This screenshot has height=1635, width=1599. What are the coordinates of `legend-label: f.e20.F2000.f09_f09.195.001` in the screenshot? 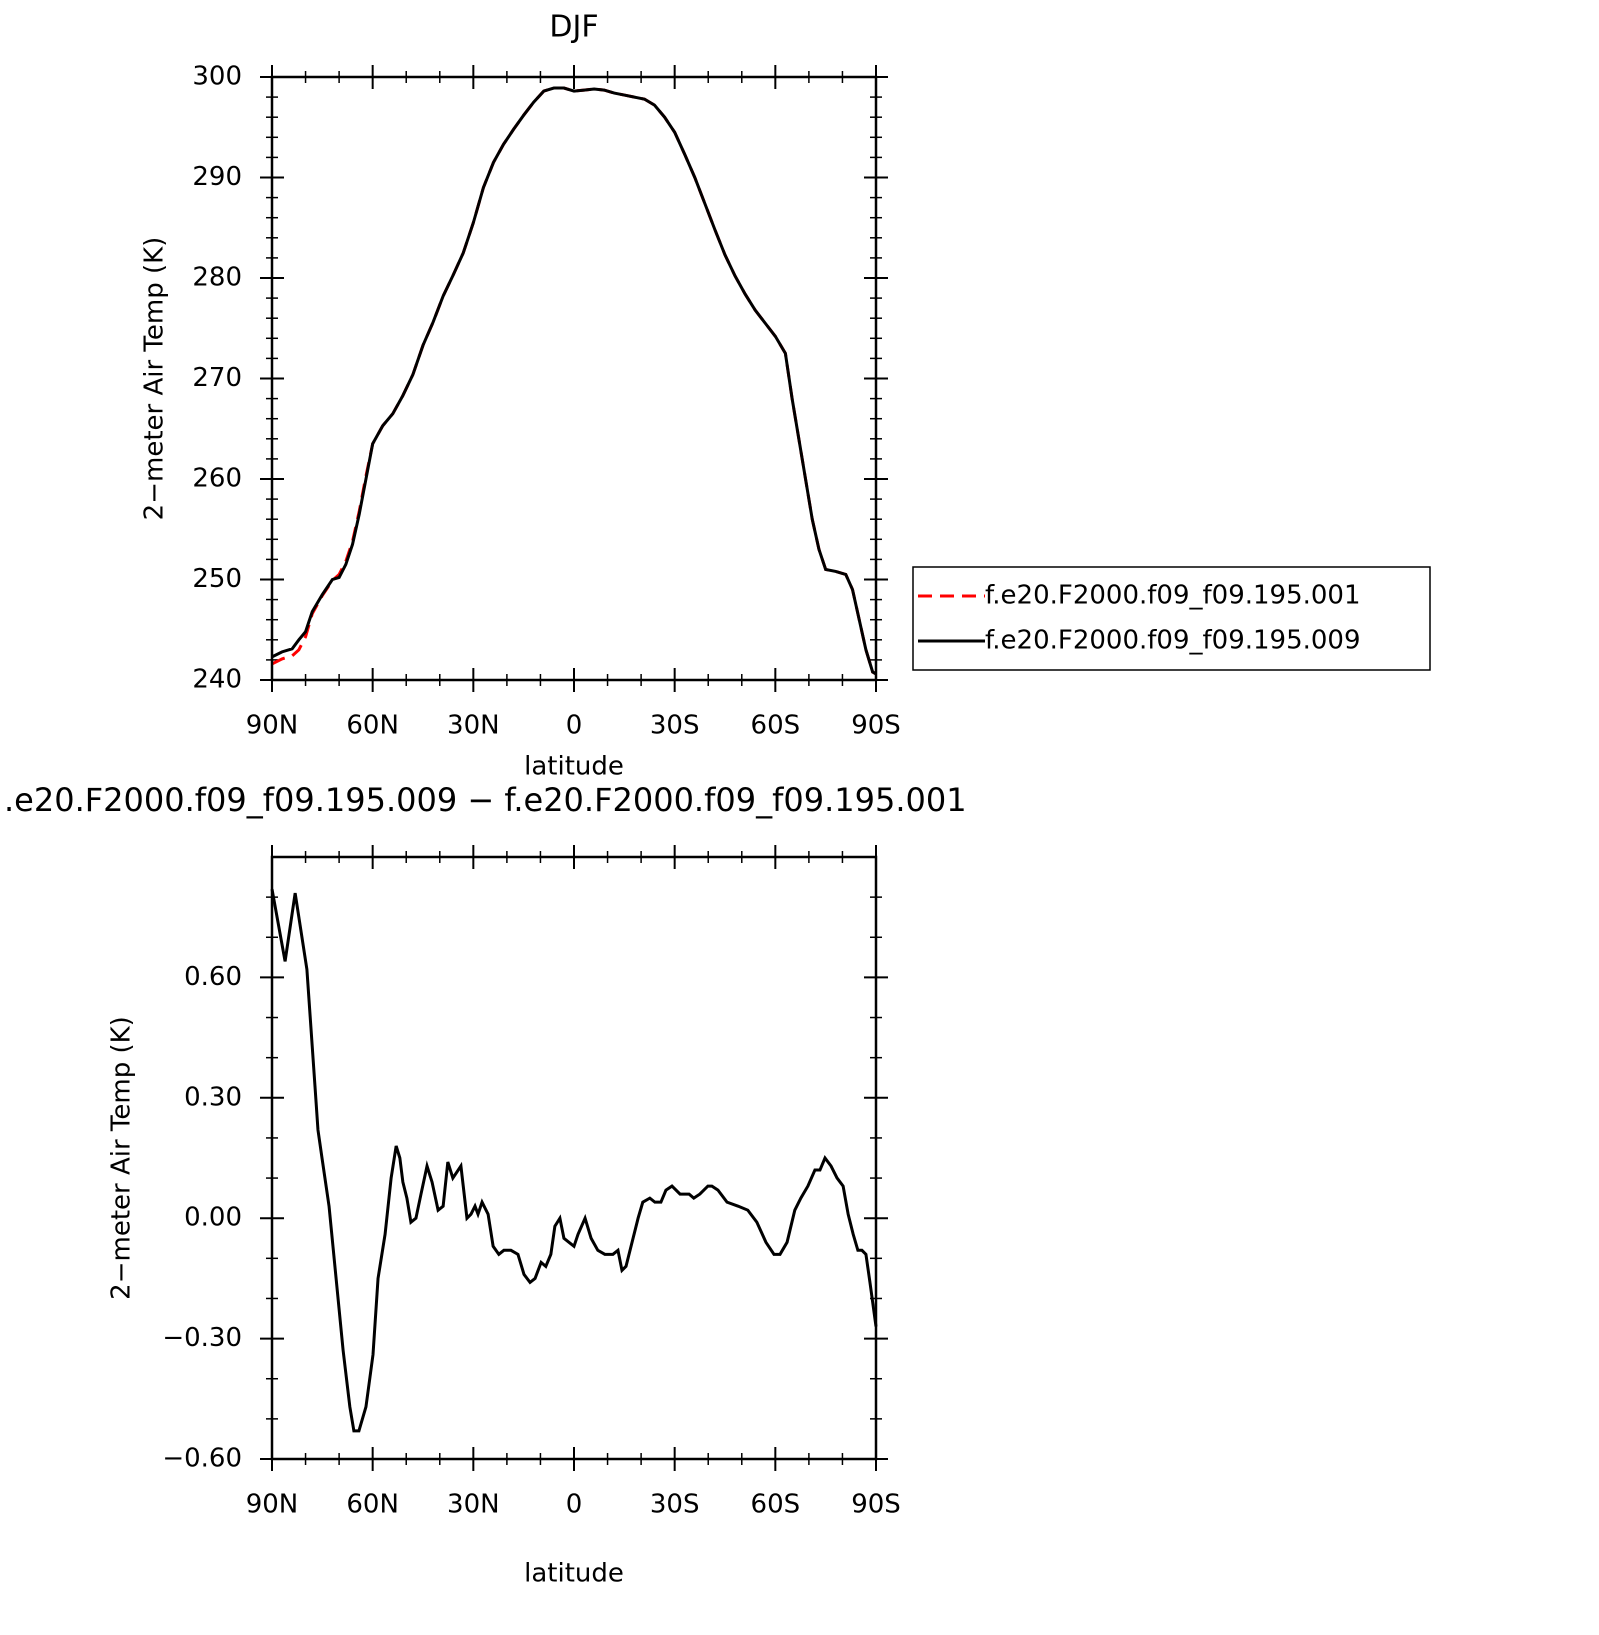 It's located at (1173, 596).